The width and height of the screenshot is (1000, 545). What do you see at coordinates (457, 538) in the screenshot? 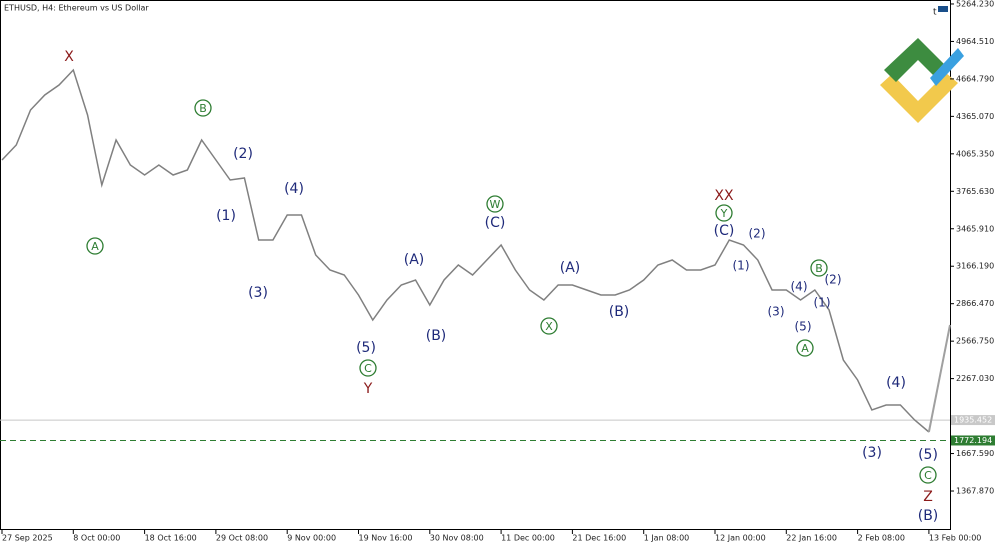
I see `x-tick-label: 30 Nov 08:00` at bounding box center [457, 538].